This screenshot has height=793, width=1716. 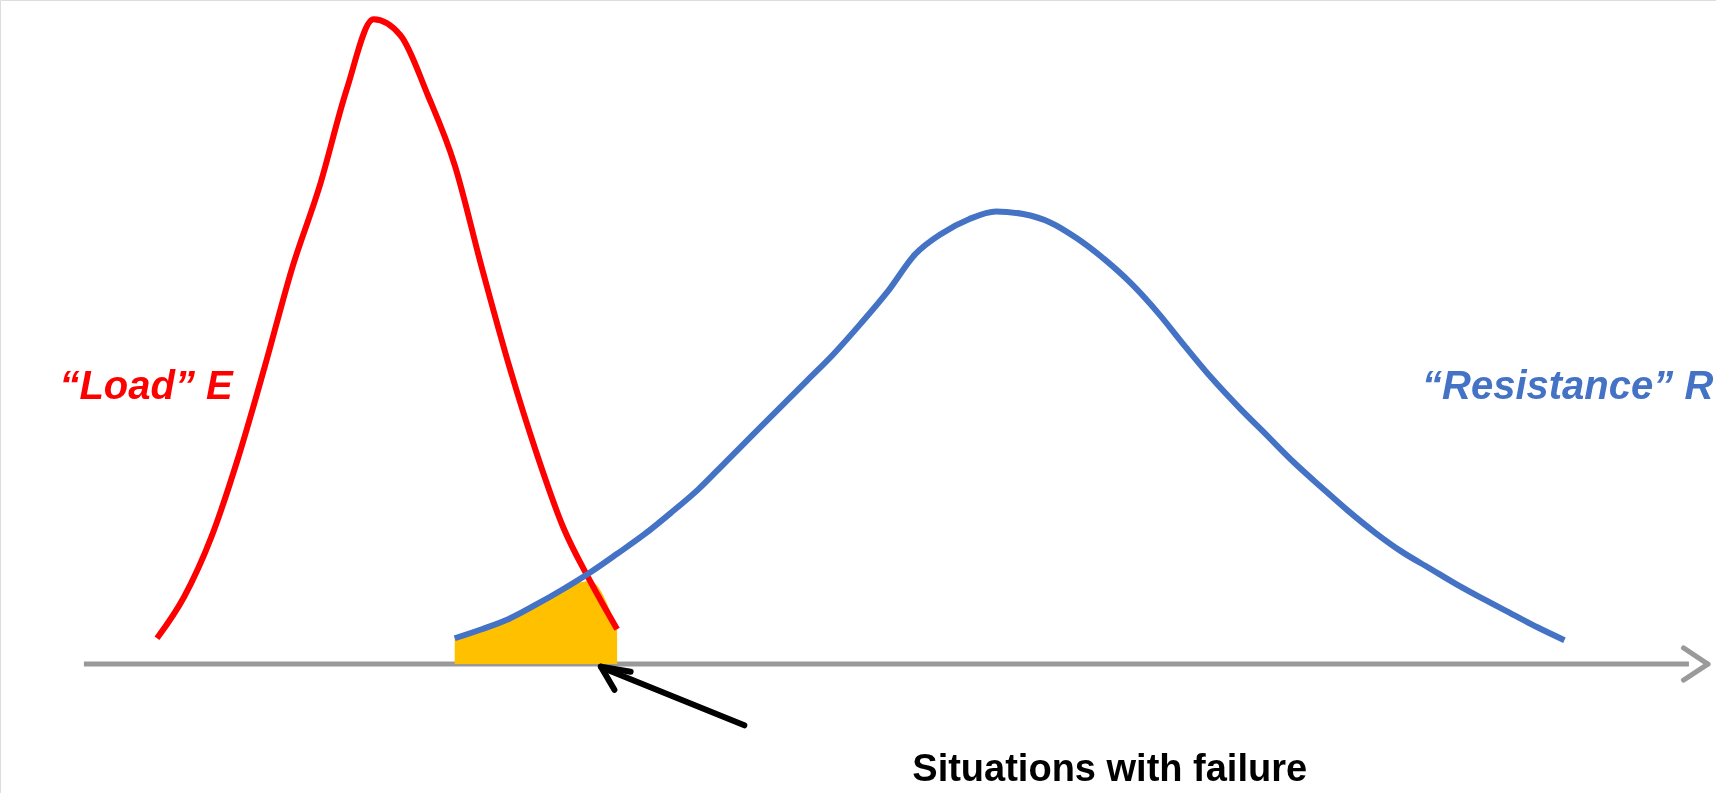 What do you see at coordinates (1110, 768) in the screenshot?
I see `text: Situations with failure` at bounding box center [1110, 768].